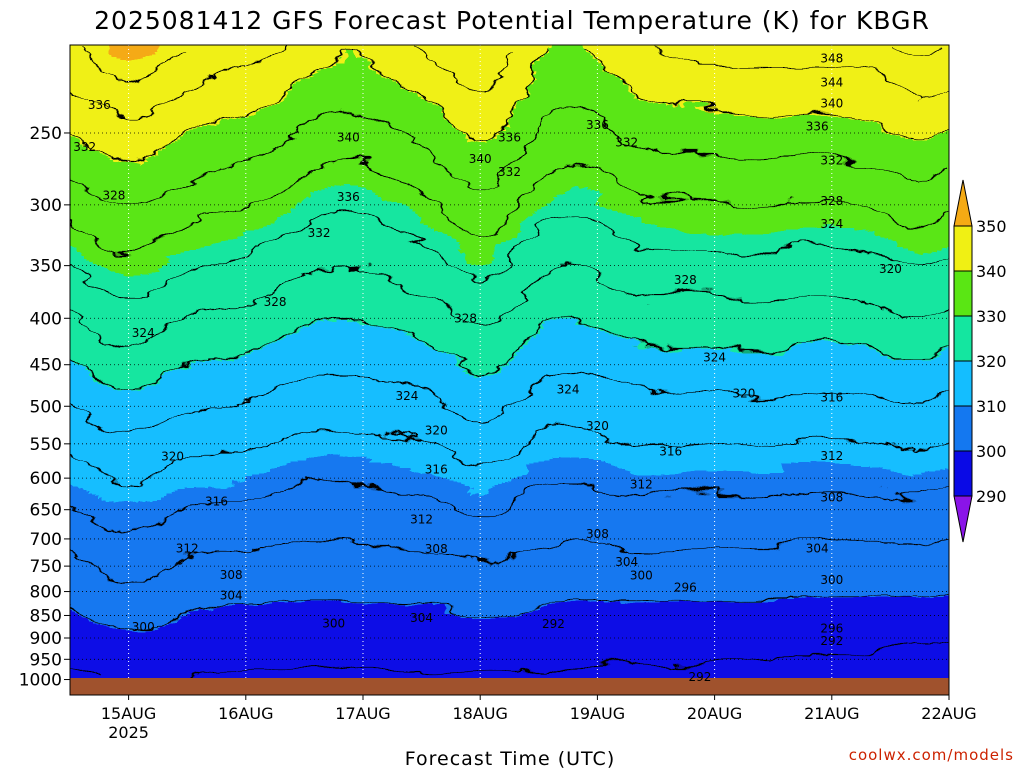  I want to click on y-tick-label: 800, so click(46, 593).